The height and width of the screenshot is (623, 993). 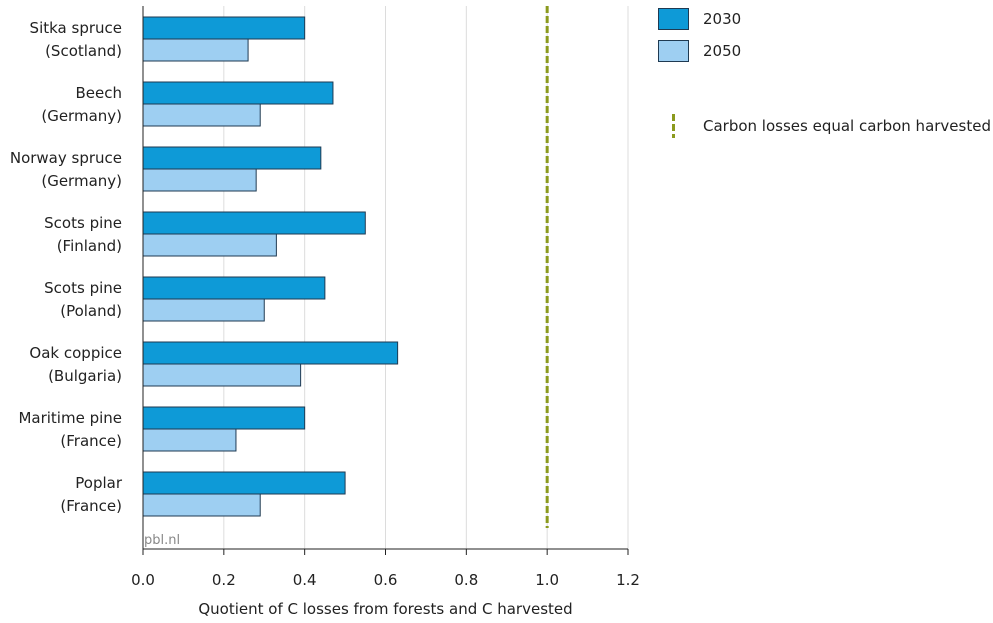 What do you see at coordinates (699, 51) in the screenshot?
I see `legend-item-2050: 2050` at bounding box center [699, 51].